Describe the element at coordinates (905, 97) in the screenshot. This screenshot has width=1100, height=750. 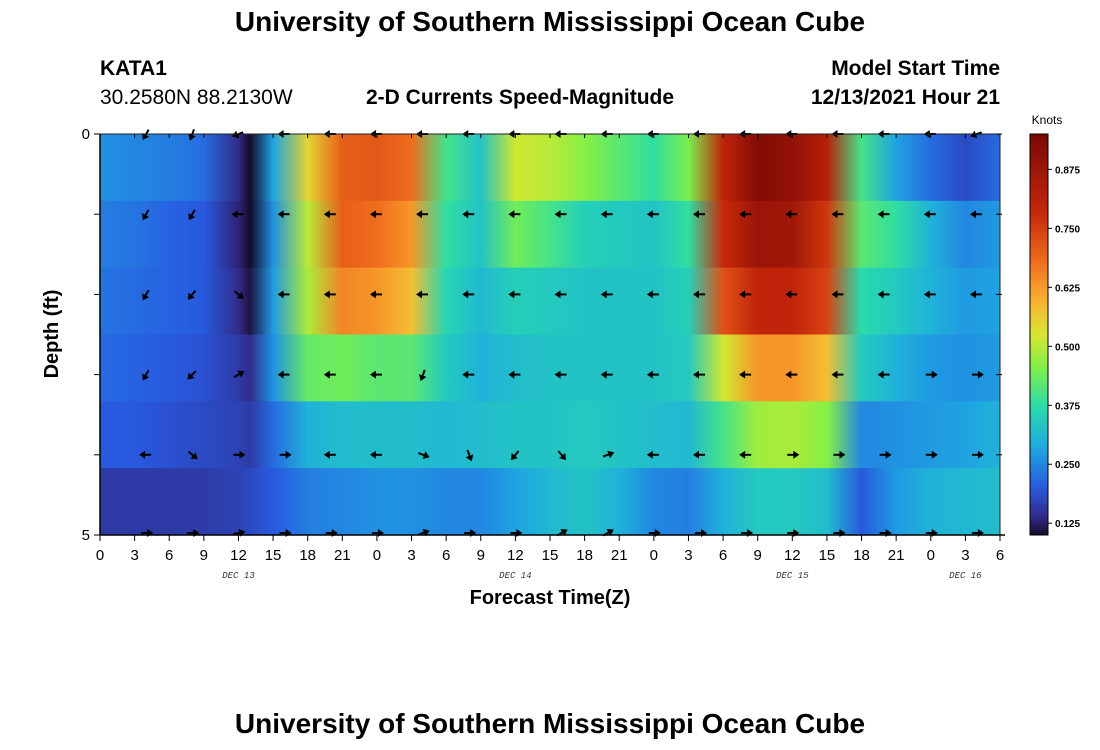
I see `model-start-time: 12/13/2021 Hour 21` at that location.